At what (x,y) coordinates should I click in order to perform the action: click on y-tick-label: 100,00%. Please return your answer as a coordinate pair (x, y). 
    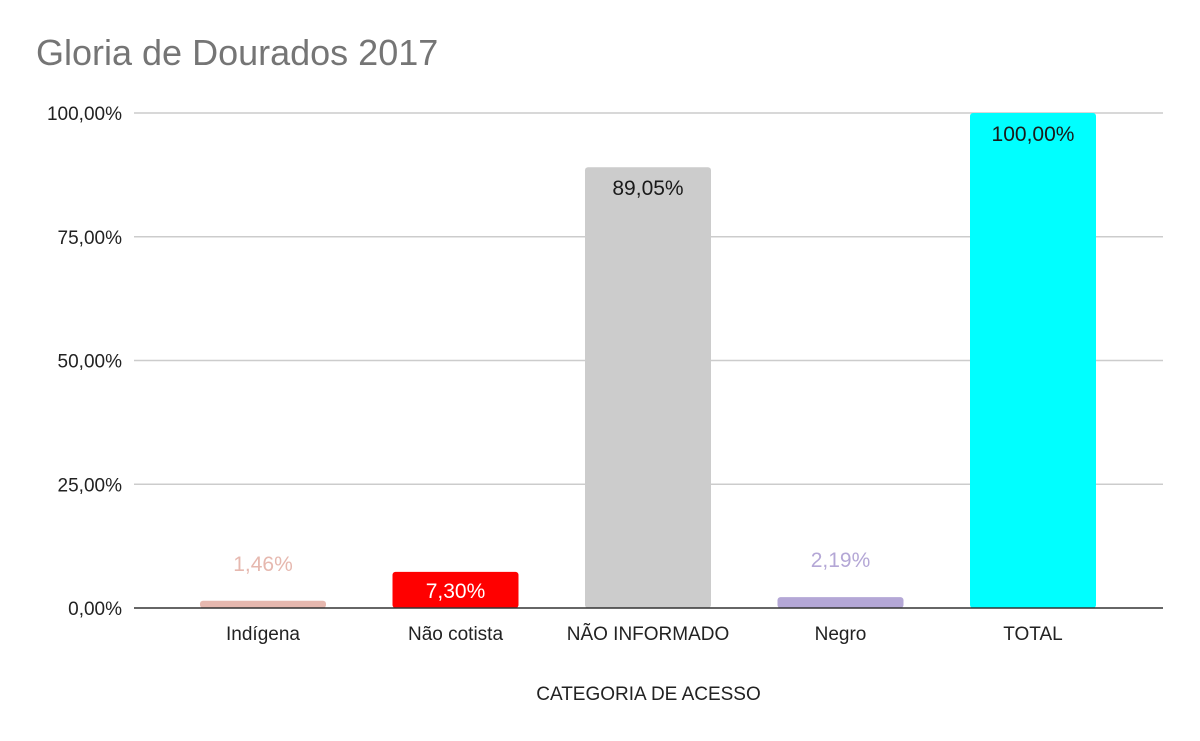
    Looking at the image, I should click on (84, 114).